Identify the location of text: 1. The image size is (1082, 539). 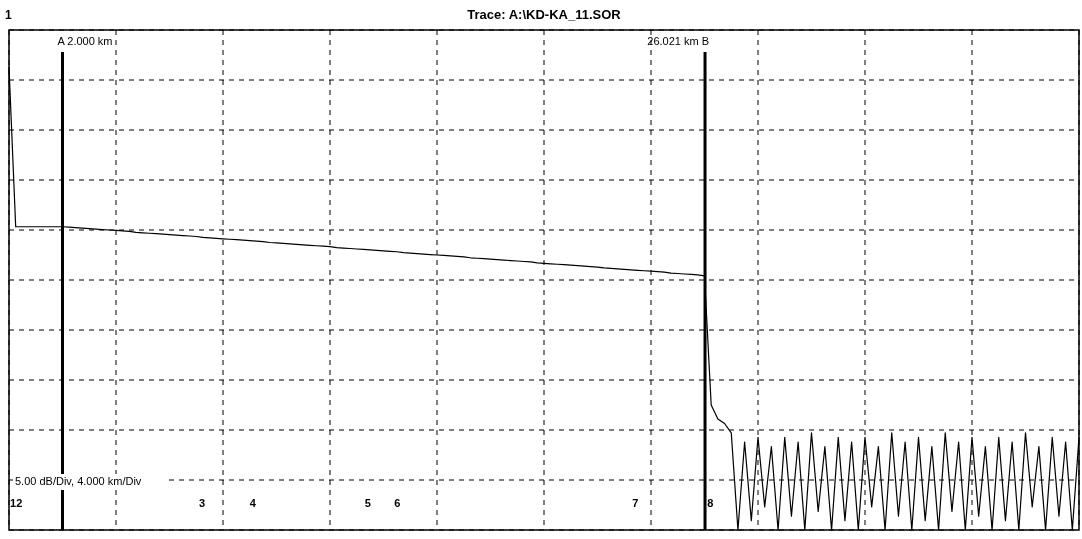
(8, 15).